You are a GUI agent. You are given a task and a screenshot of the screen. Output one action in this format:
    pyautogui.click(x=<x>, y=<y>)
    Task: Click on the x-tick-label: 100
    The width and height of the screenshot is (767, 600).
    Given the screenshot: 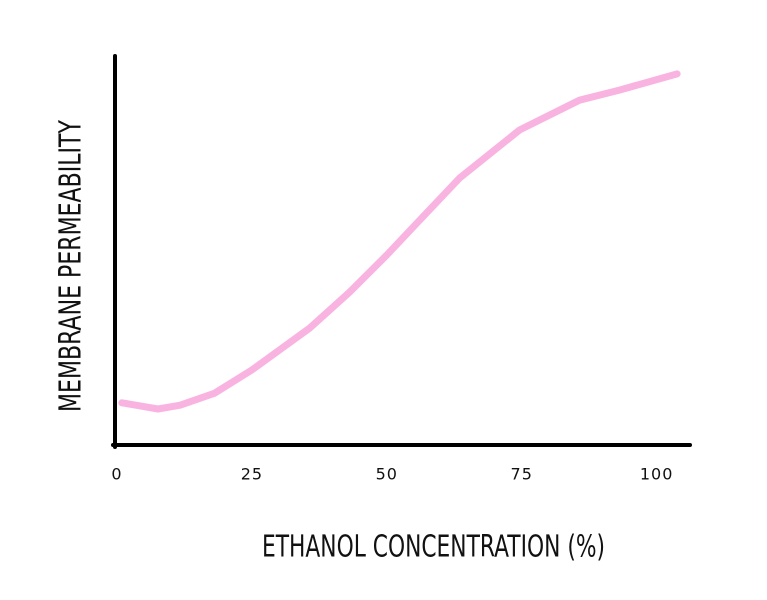 What is the action you would take?
    pyautogui.click(x=657, y=474)
    